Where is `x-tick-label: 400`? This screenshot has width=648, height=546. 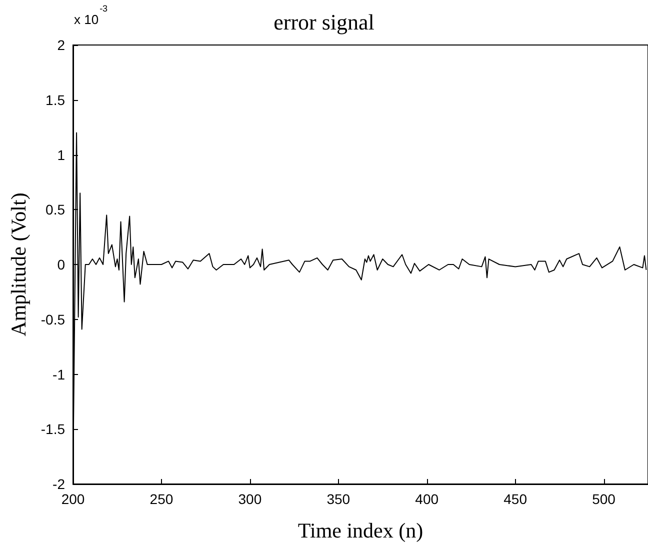 x-tick-label: 400 is located at coordinates (427, 499).